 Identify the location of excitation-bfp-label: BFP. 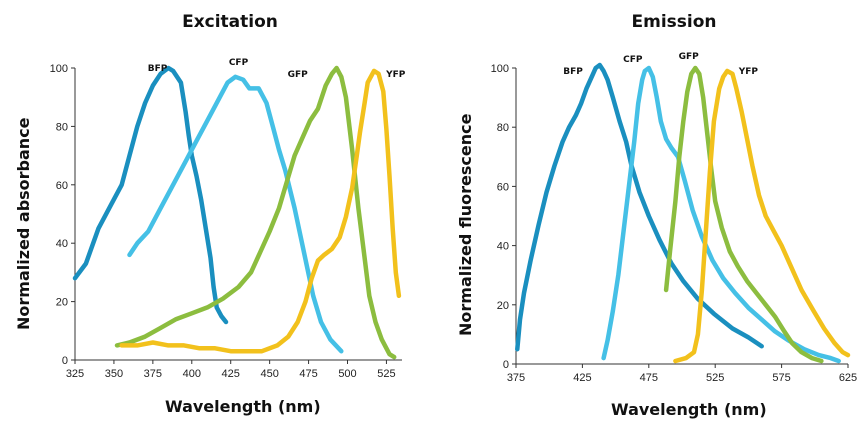
(158, 69).